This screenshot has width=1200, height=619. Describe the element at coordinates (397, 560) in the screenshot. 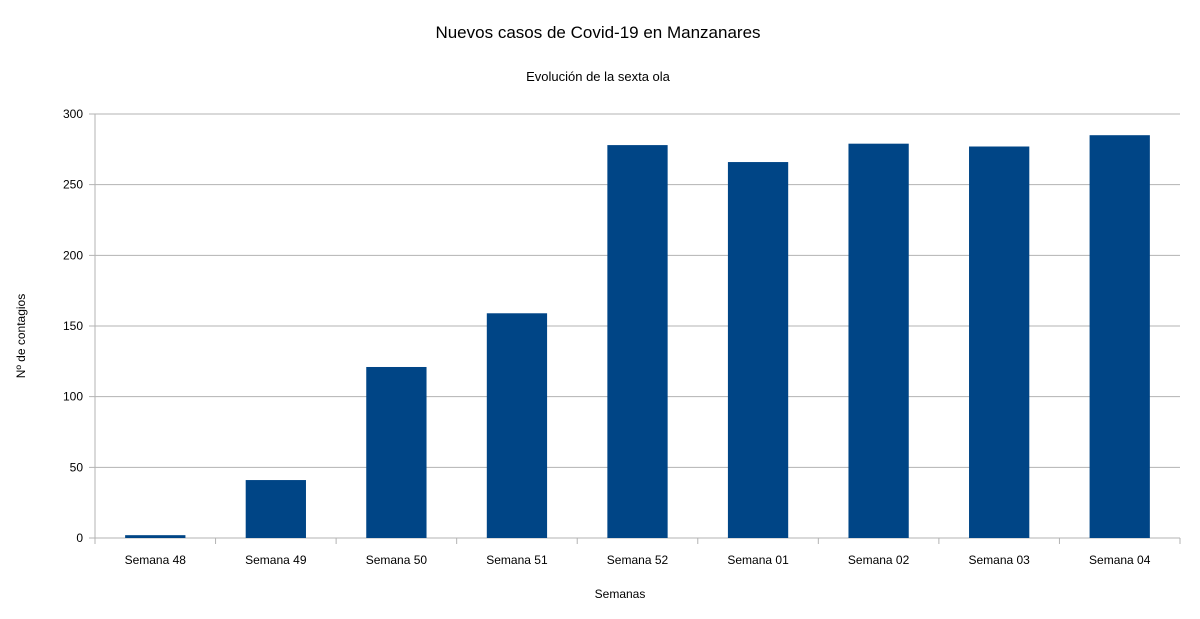

I see `x-tick-label: Semana 50` at that location.